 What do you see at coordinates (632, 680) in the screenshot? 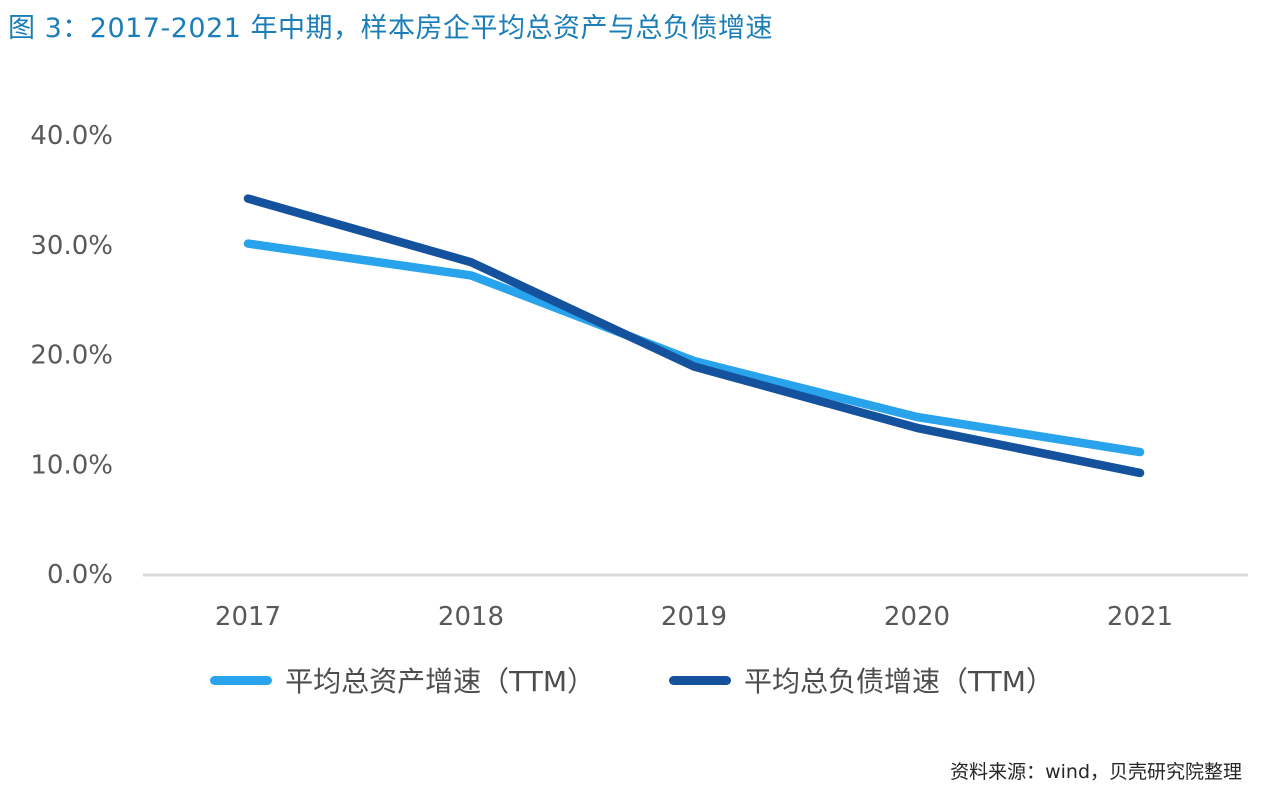
I see `chart-legend: 平均总资产增速（TTM） 平均总负债增速（TTM）` at bounding box center [632, 680].